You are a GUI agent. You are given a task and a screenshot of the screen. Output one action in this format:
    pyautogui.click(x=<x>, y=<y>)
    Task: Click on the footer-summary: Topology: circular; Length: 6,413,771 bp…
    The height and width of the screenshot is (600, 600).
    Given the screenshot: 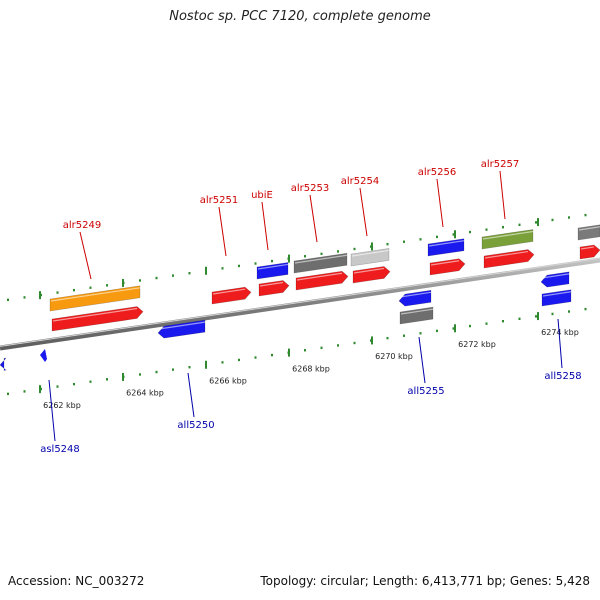 What is the action you would take?
    pyautogui.click(x=425, y=581)
    